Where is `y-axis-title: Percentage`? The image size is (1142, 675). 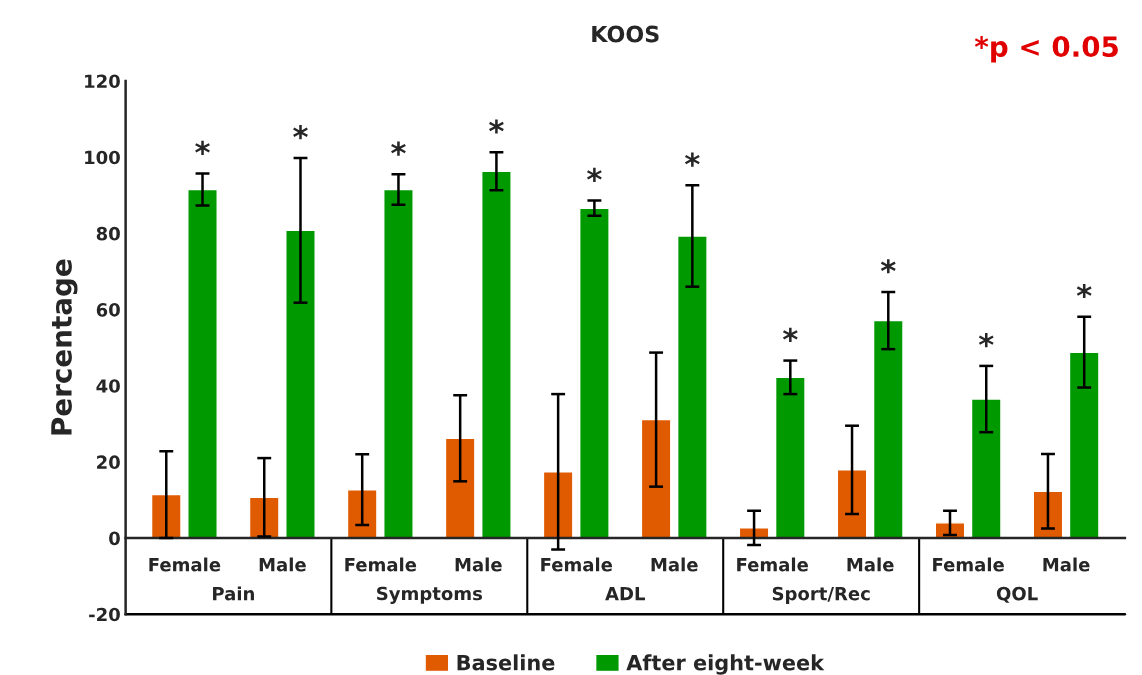 y-axis-title: Percentage is located at coordinates (64, 347).